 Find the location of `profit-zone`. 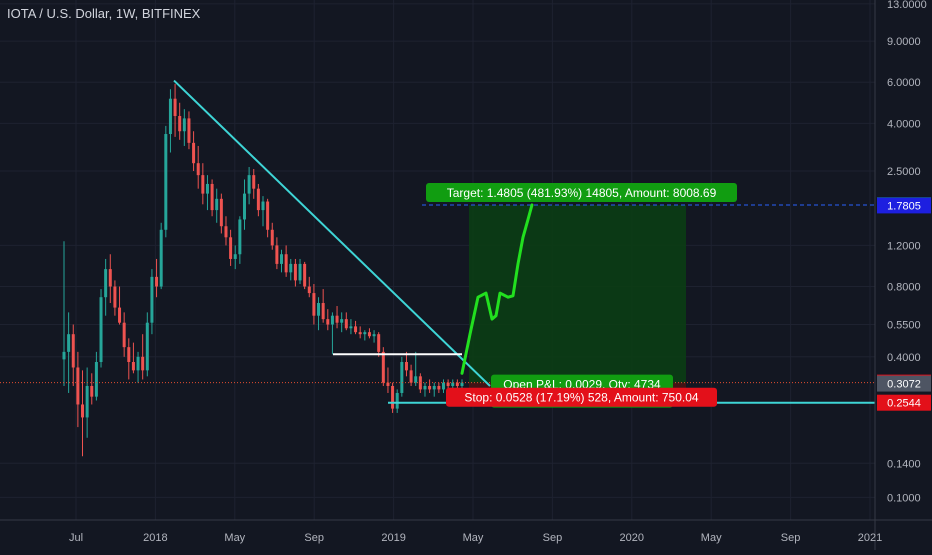

profit-zone is located at coordinates (577, 293).